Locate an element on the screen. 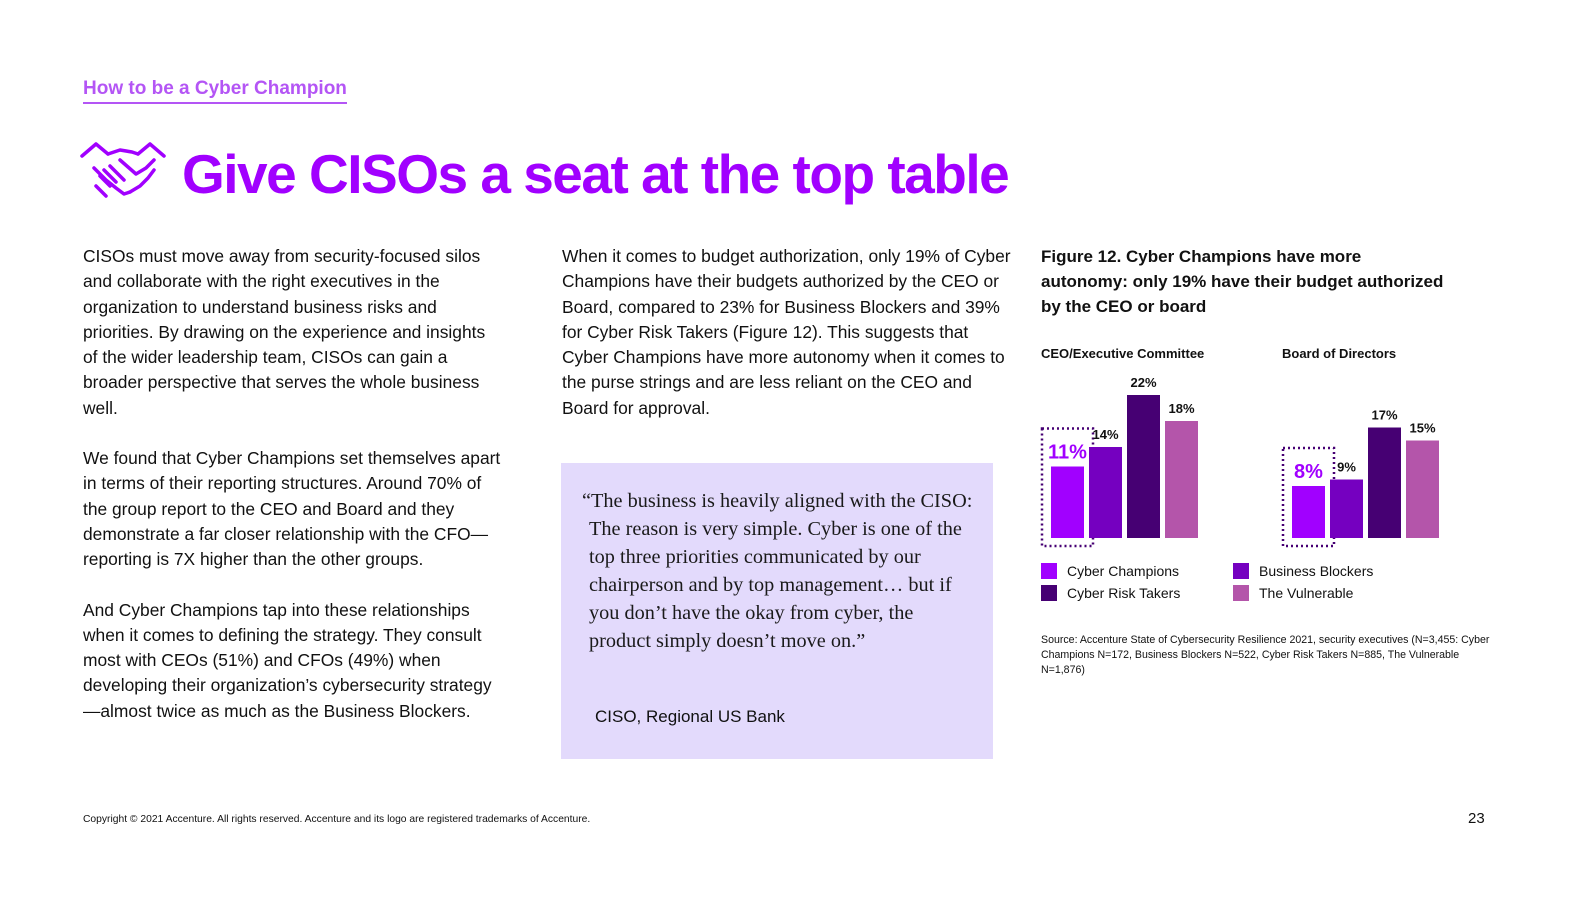  legend-label: The Vulnerable is located at coordinates (1306, 593).